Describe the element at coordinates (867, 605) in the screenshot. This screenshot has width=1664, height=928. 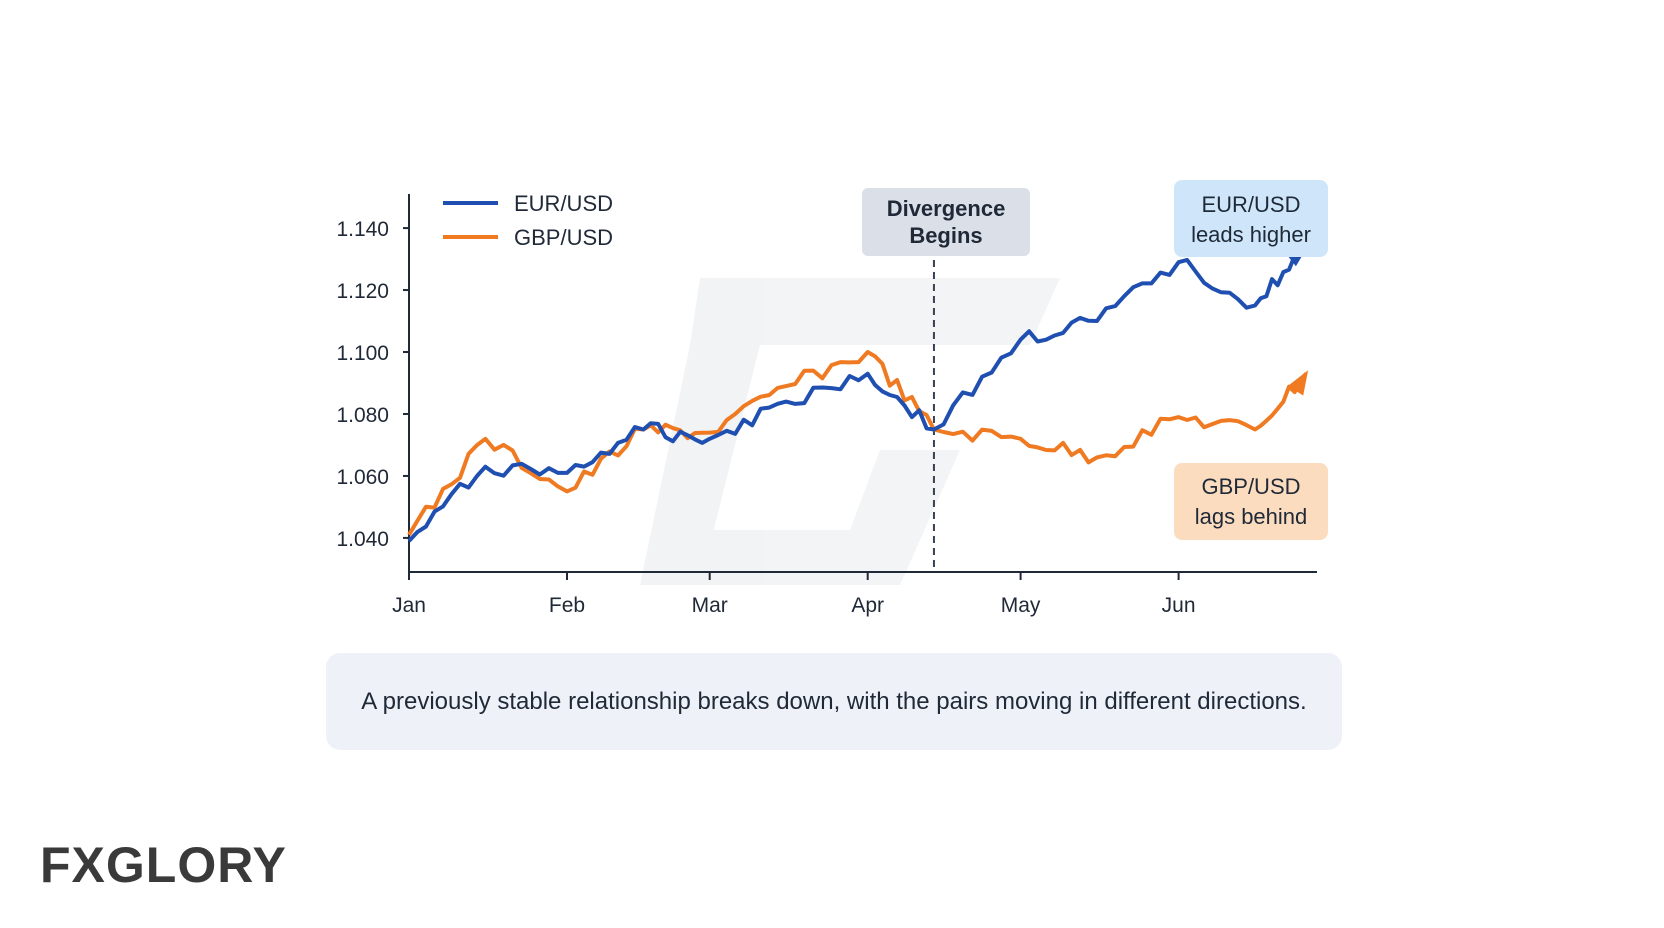
I see `x-tick-label: Apr` at that location.